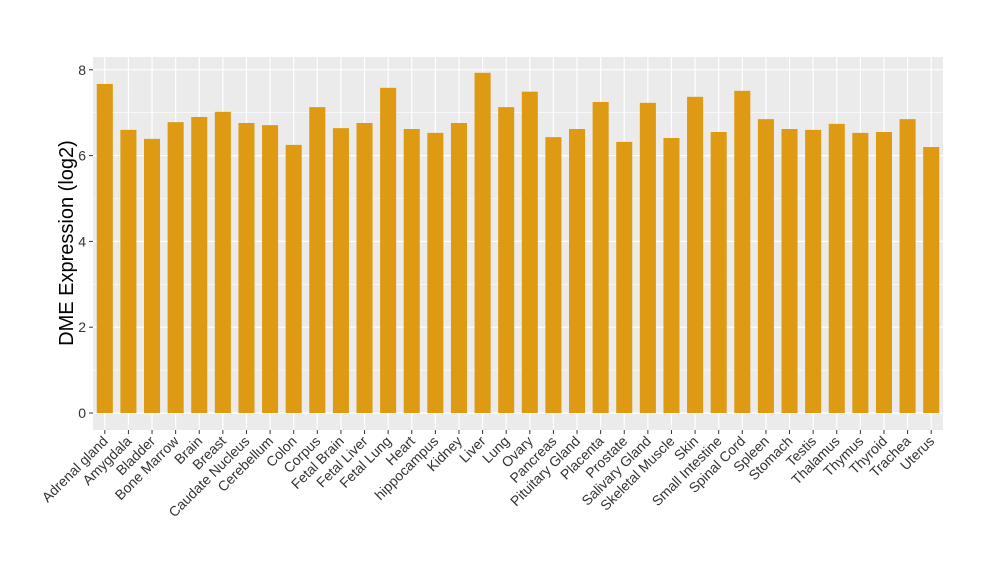 The width and height of the screenshot is (1000, 585). Describe the element at coordinates (82, 241) in the screenshot. I see `y-tick-label: 4` at that location.